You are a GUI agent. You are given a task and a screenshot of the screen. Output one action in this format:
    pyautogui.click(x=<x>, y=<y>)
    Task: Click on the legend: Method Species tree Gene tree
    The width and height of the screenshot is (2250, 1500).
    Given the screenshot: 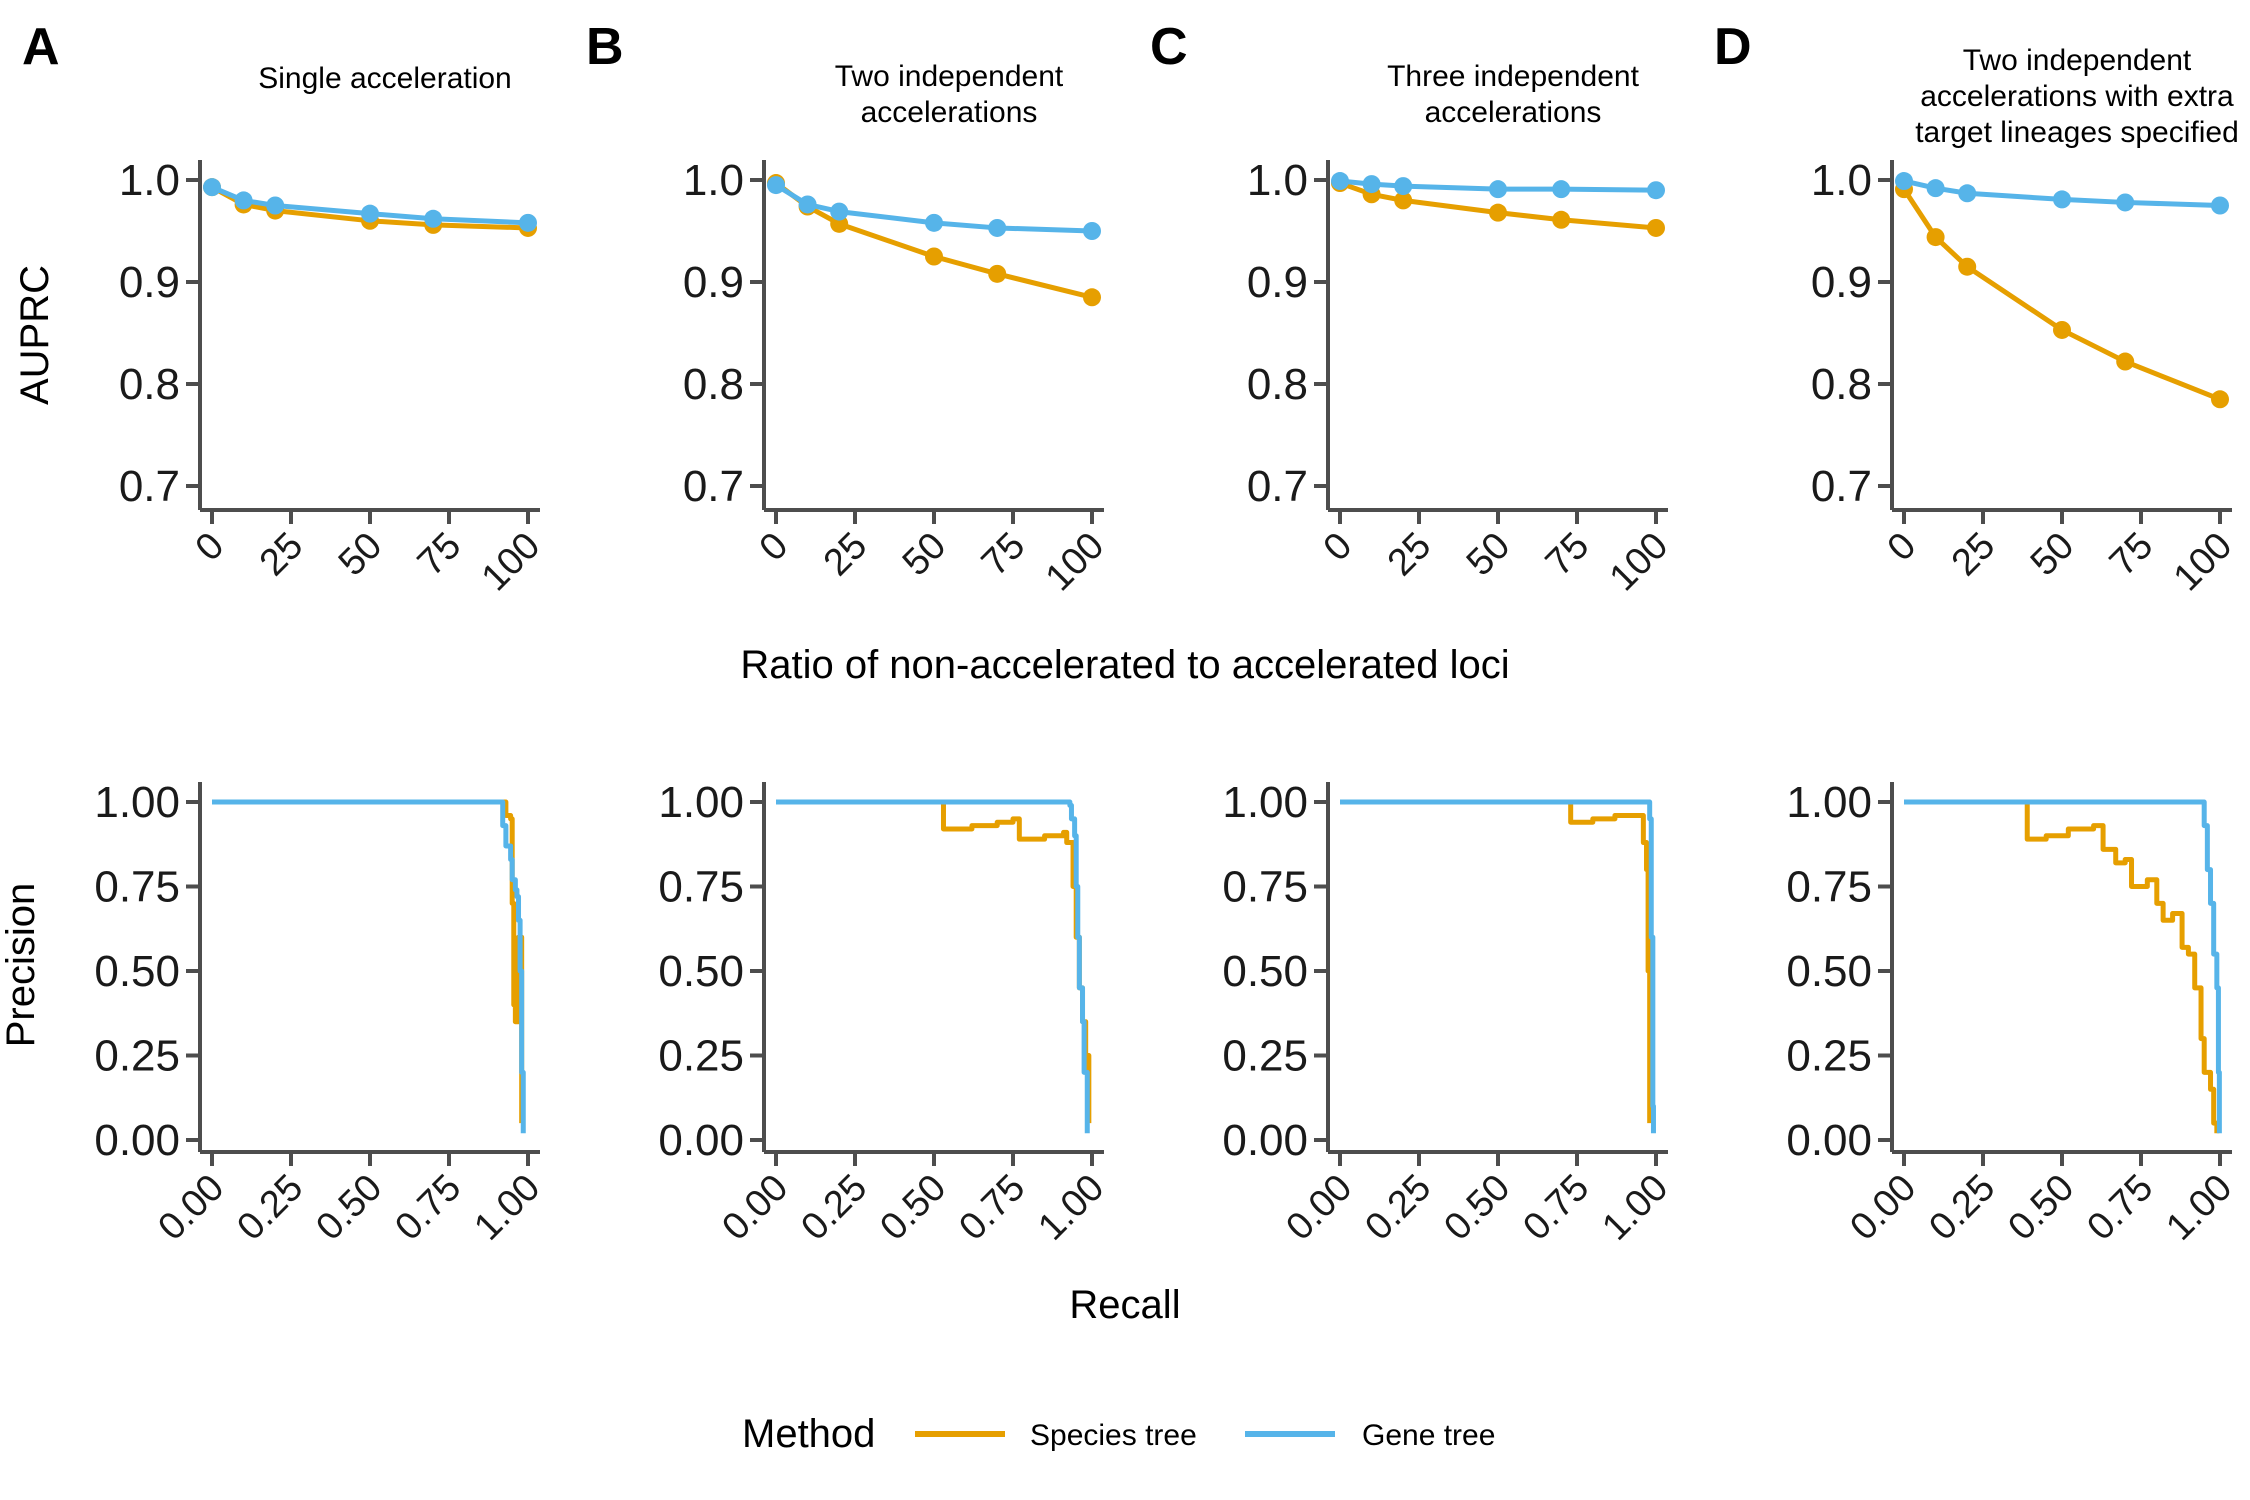 What is the action you would take?
    pyautogui.click(x=1118, y=1434)
    